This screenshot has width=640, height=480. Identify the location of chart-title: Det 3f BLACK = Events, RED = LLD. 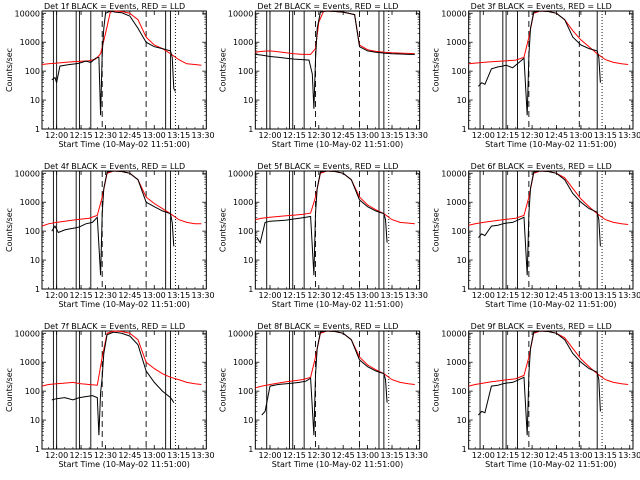
(541, 6).